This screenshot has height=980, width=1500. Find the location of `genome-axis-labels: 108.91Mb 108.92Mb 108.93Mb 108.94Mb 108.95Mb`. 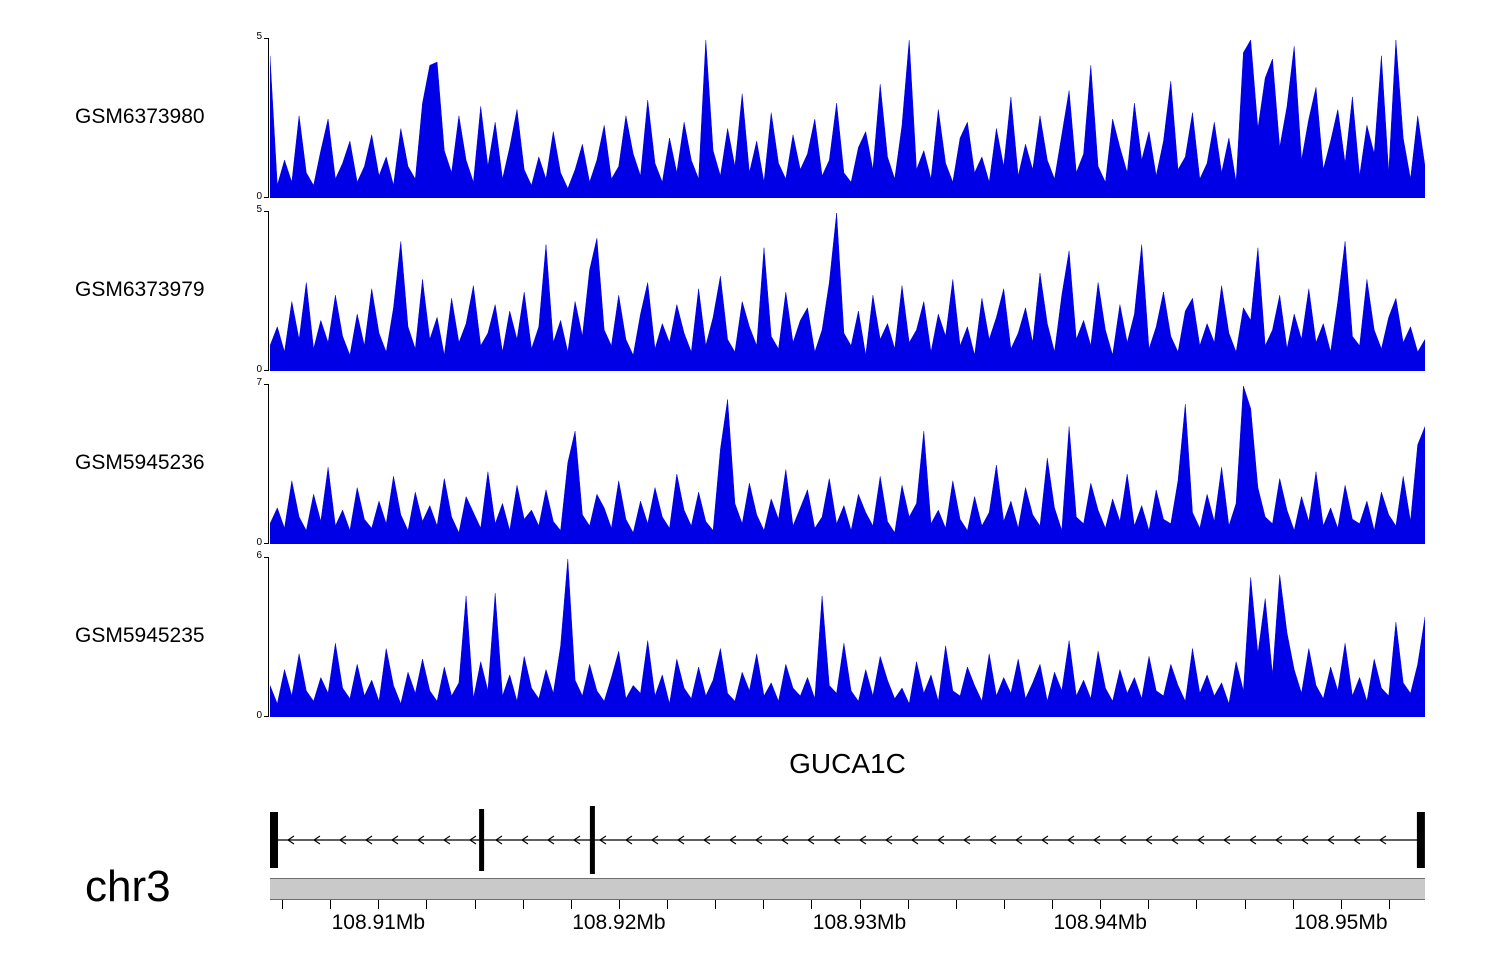

genome-axis-labels: 108.91Mb 108.92Mb 108.93Mb 108.94Mb 108.95Mb is located at coordinates (847, 926).